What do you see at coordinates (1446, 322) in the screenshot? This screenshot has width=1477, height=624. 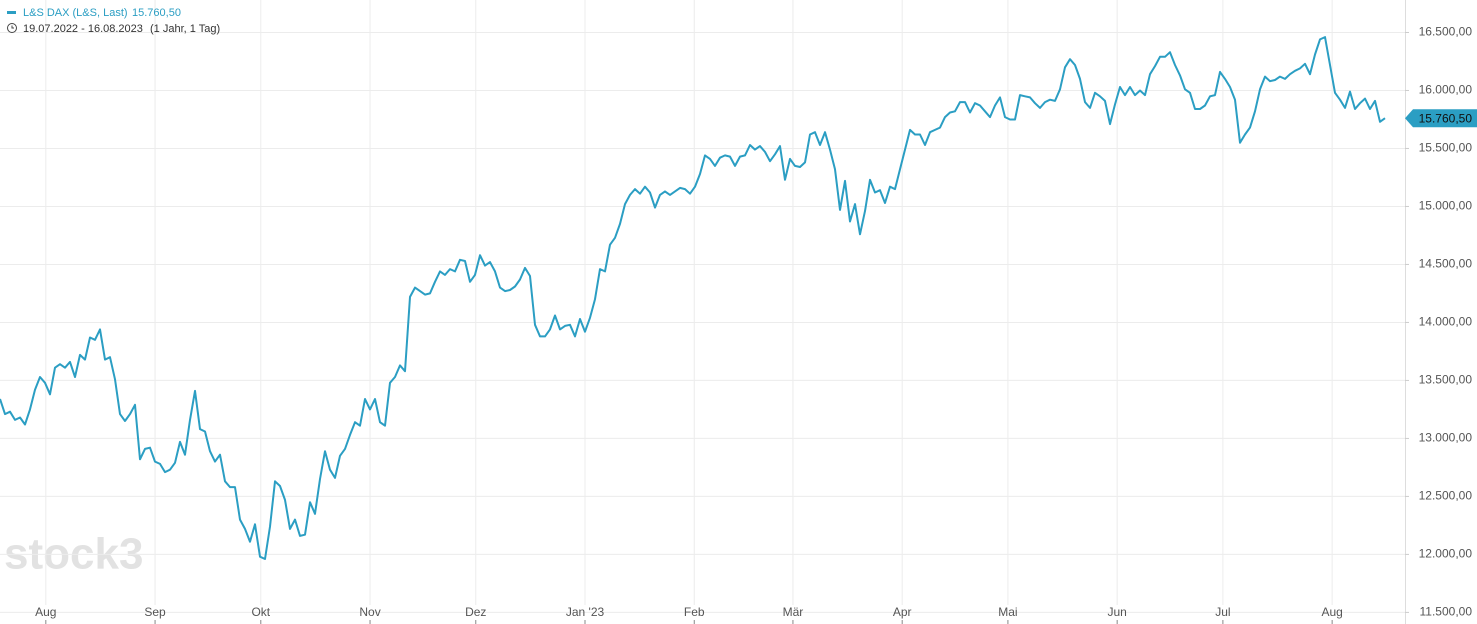 I see `y-tick-label: 14.000,00` at bounding box center [1446, 322].